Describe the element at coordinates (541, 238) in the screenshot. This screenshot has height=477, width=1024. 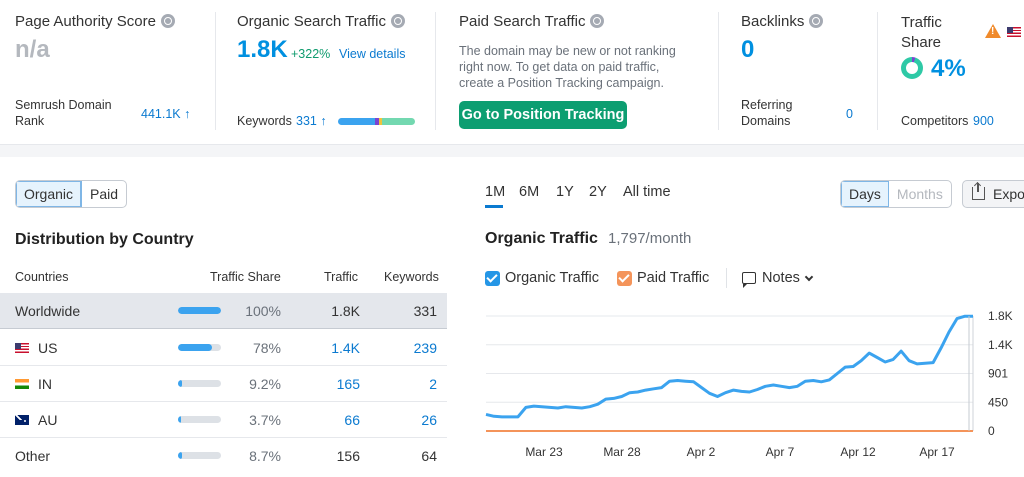
I see `chart-title: Organic Traffic` at that location.